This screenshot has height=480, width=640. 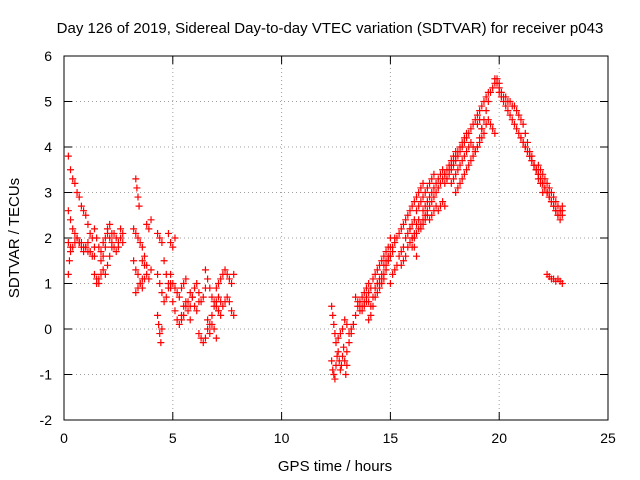 What do you see at coordinates (64, 438) in the screenshot?
I see `x-tick-label: 0` at bounding box center [64, 438].